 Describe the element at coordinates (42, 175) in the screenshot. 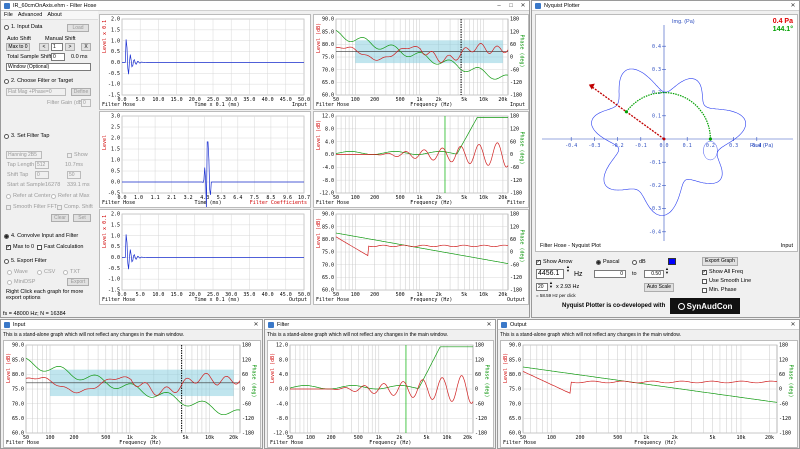

I see `shift-tap-input-a: 0` at that location.